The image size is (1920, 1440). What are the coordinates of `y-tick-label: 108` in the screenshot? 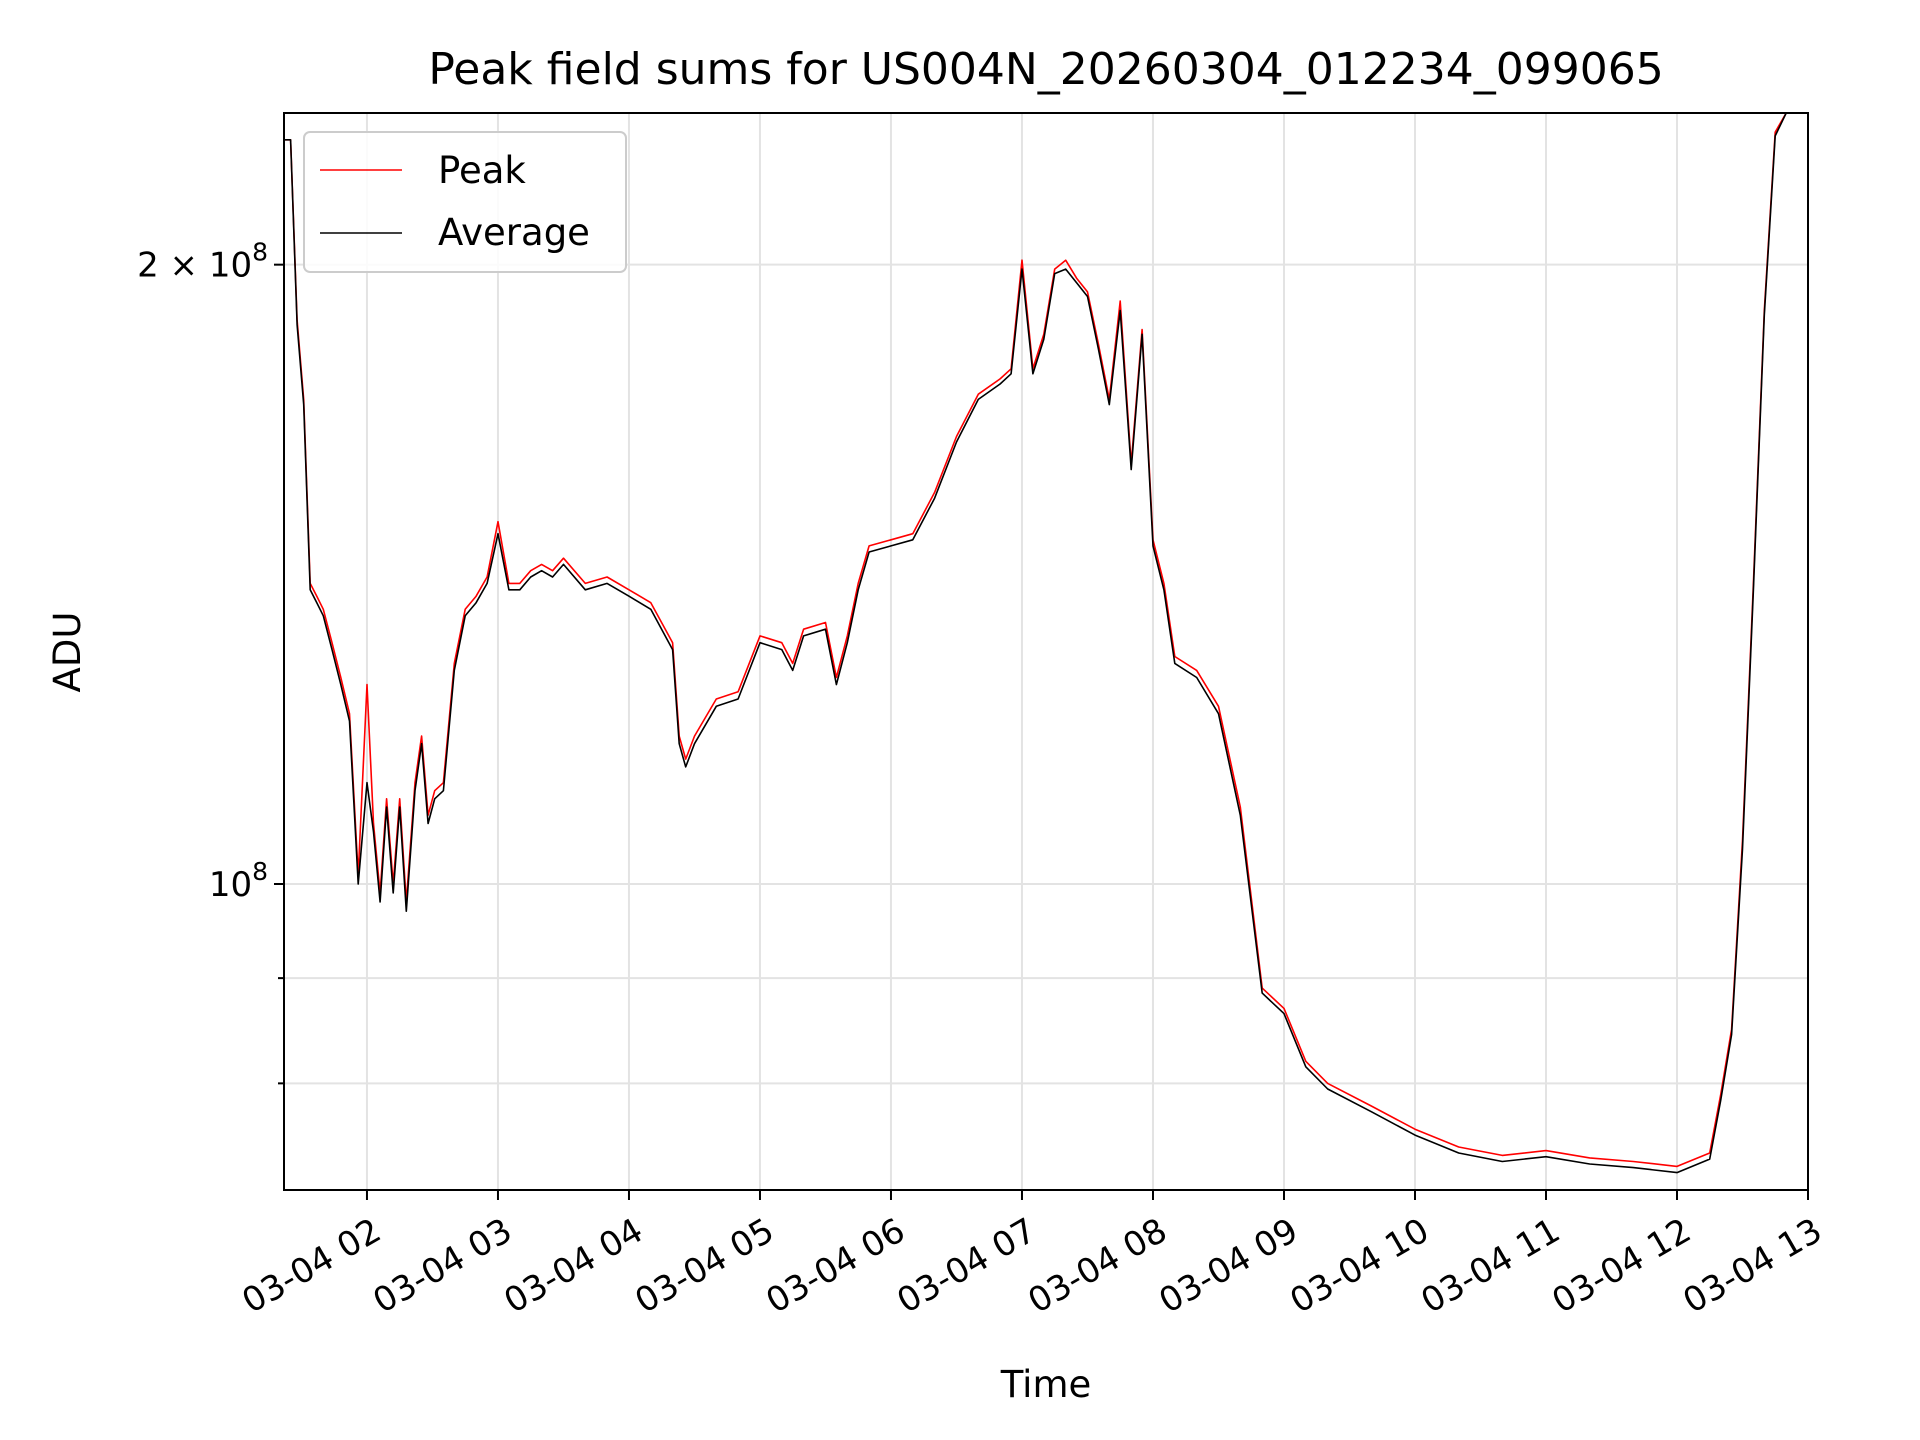 It's located at (238, 881).